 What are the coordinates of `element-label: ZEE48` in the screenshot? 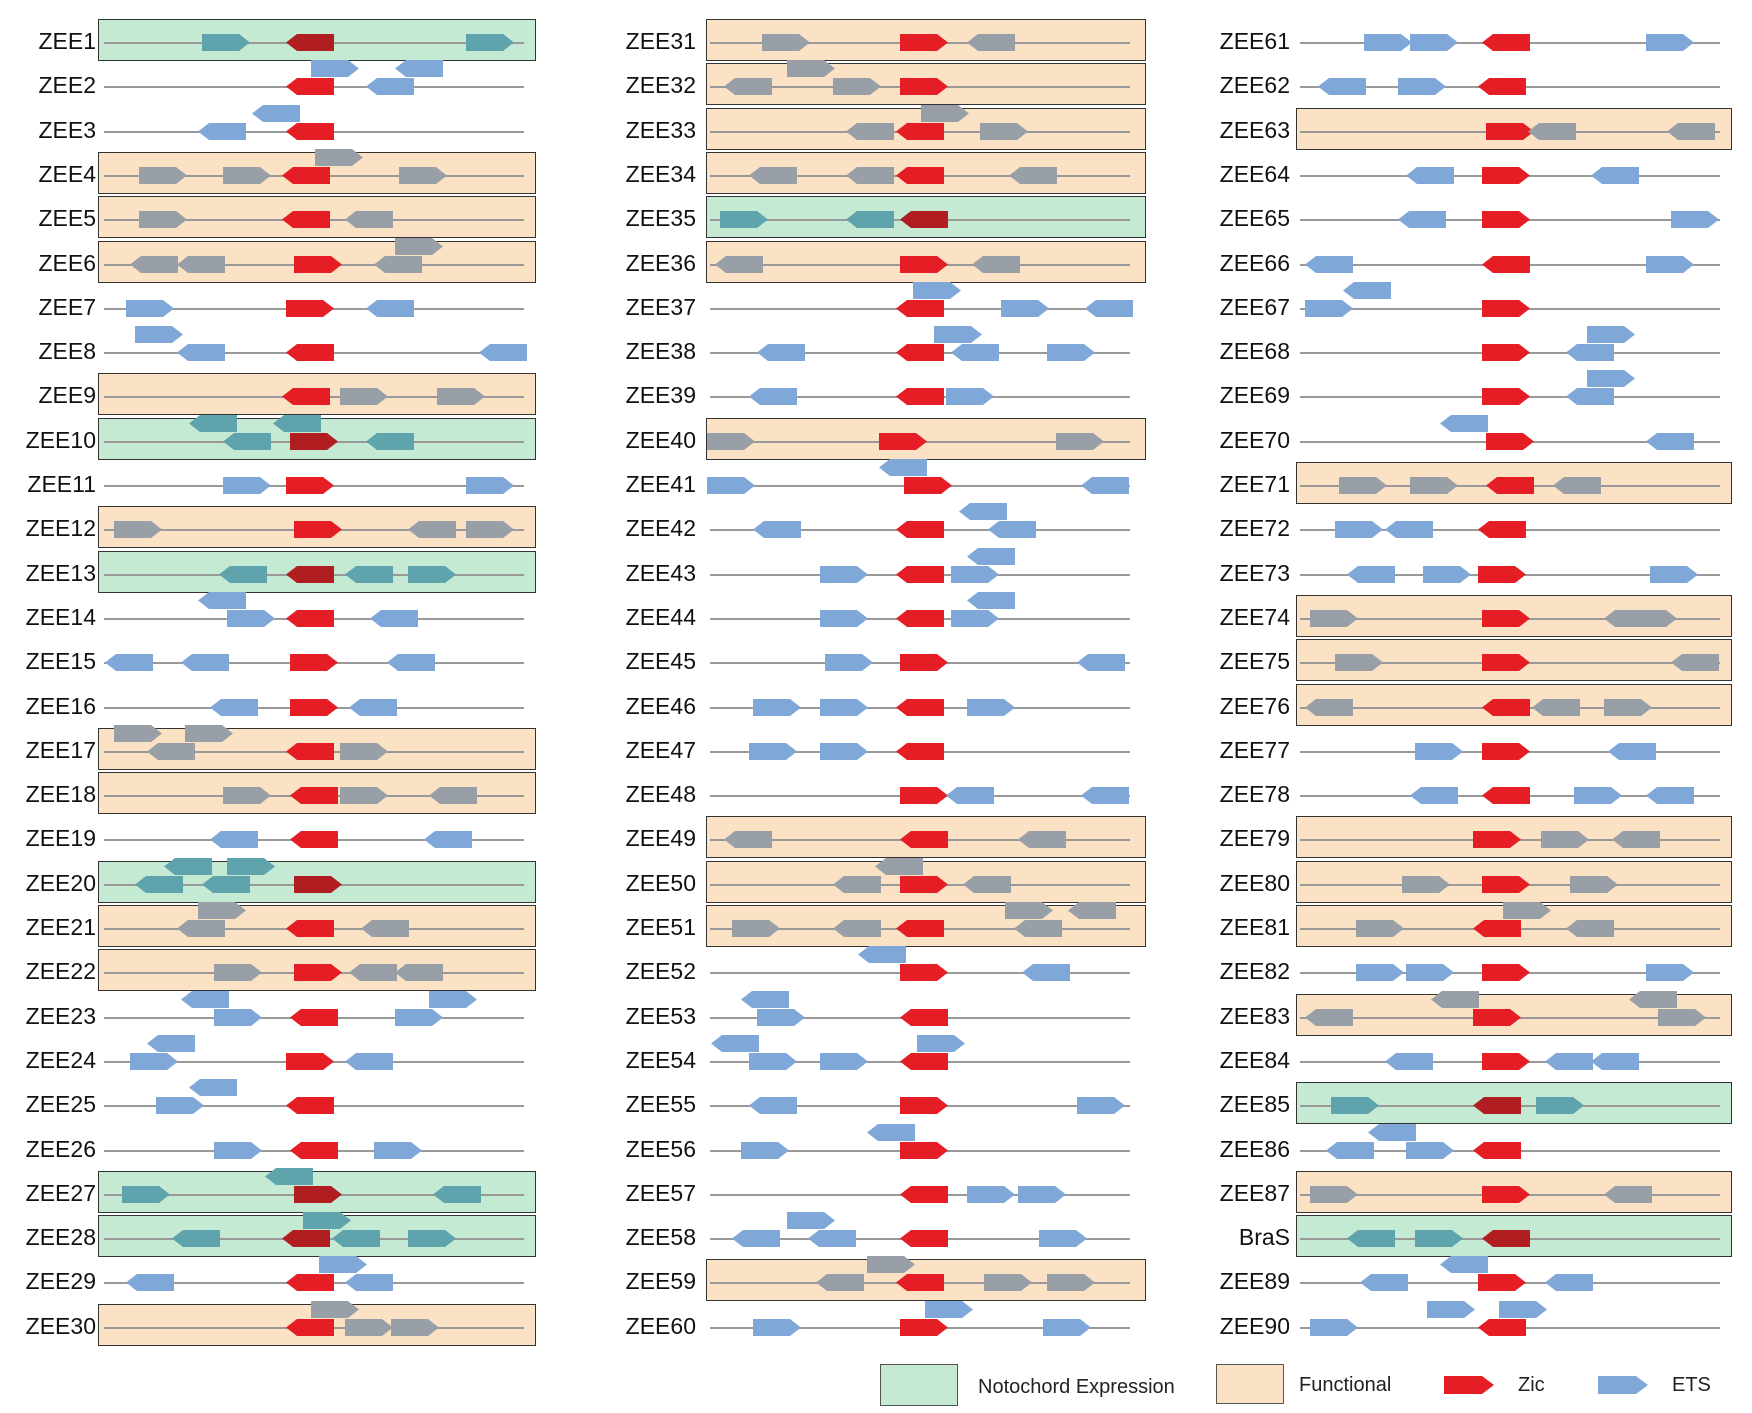 It's located at (660, 794).